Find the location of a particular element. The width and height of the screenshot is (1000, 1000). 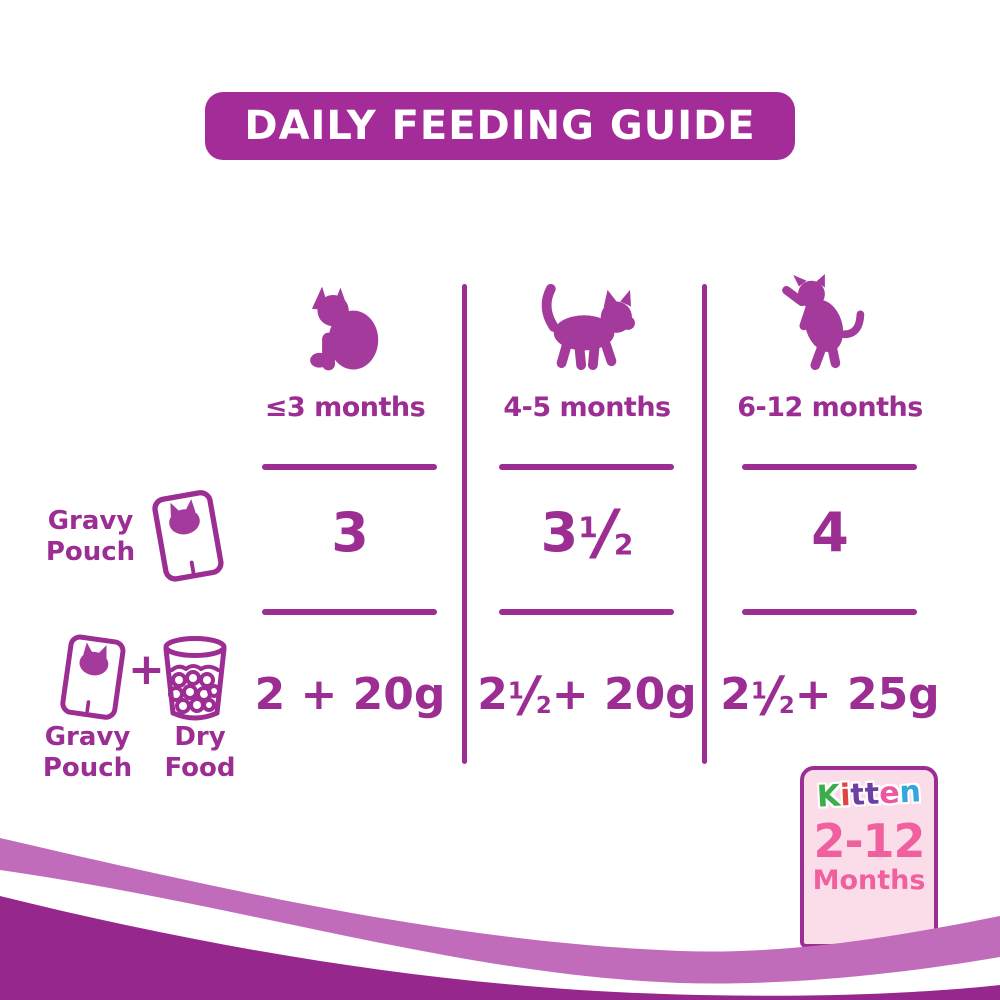

badge-age-range: 2-12 is located at coordinates (869, 841).